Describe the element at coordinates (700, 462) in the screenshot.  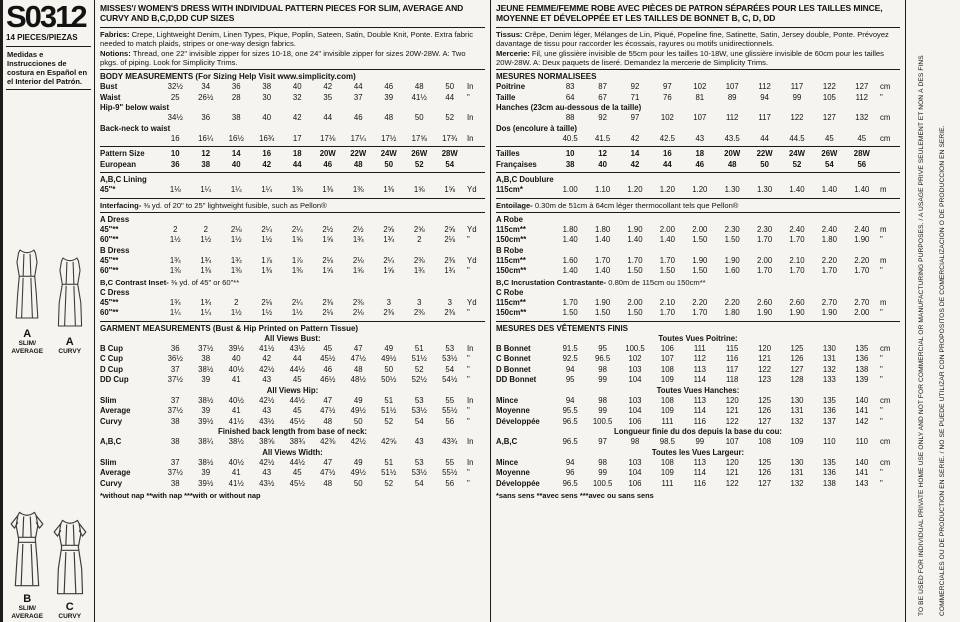
I see `value-cell: 113` at that location.